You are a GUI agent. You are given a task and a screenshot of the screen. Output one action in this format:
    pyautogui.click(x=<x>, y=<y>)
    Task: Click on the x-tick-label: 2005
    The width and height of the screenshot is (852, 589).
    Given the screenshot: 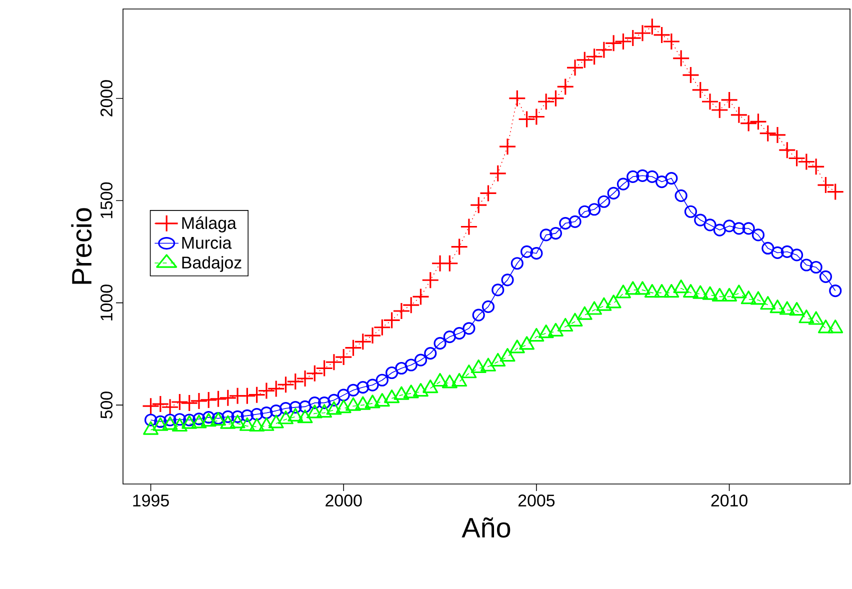 What is the action you would take?
    pyautogui.click(x=536, y=500)
    